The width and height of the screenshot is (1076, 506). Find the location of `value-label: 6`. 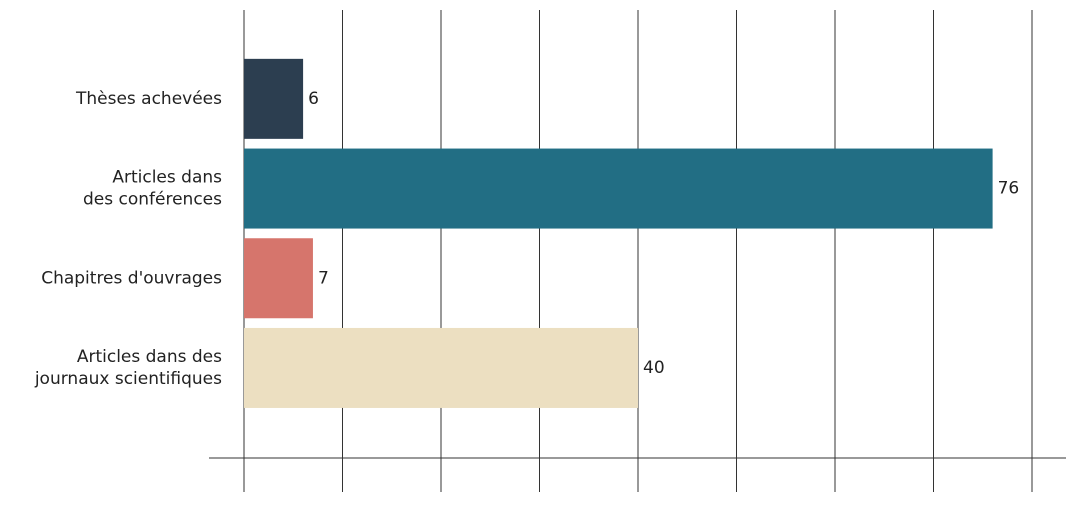

value-label: 6 is located at coordinates (313, 99).